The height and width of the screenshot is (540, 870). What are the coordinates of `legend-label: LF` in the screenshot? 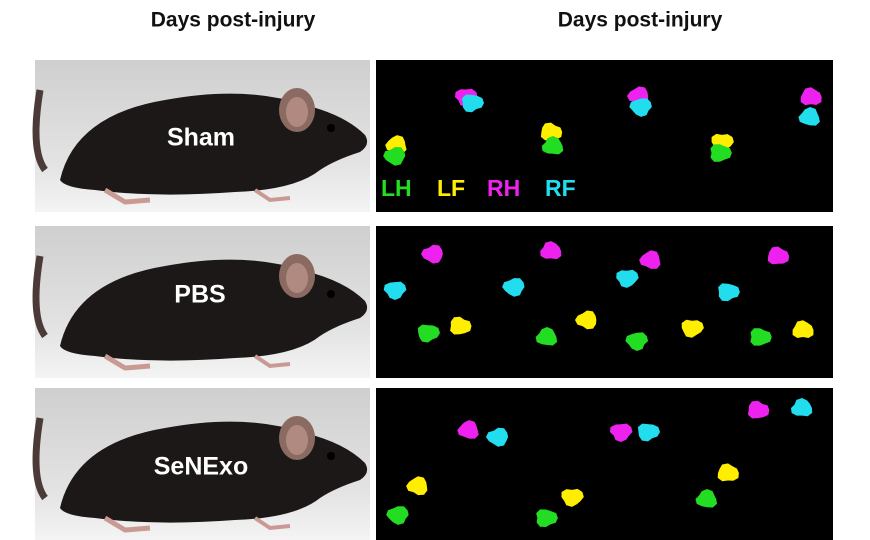 It's located at (451, 188).